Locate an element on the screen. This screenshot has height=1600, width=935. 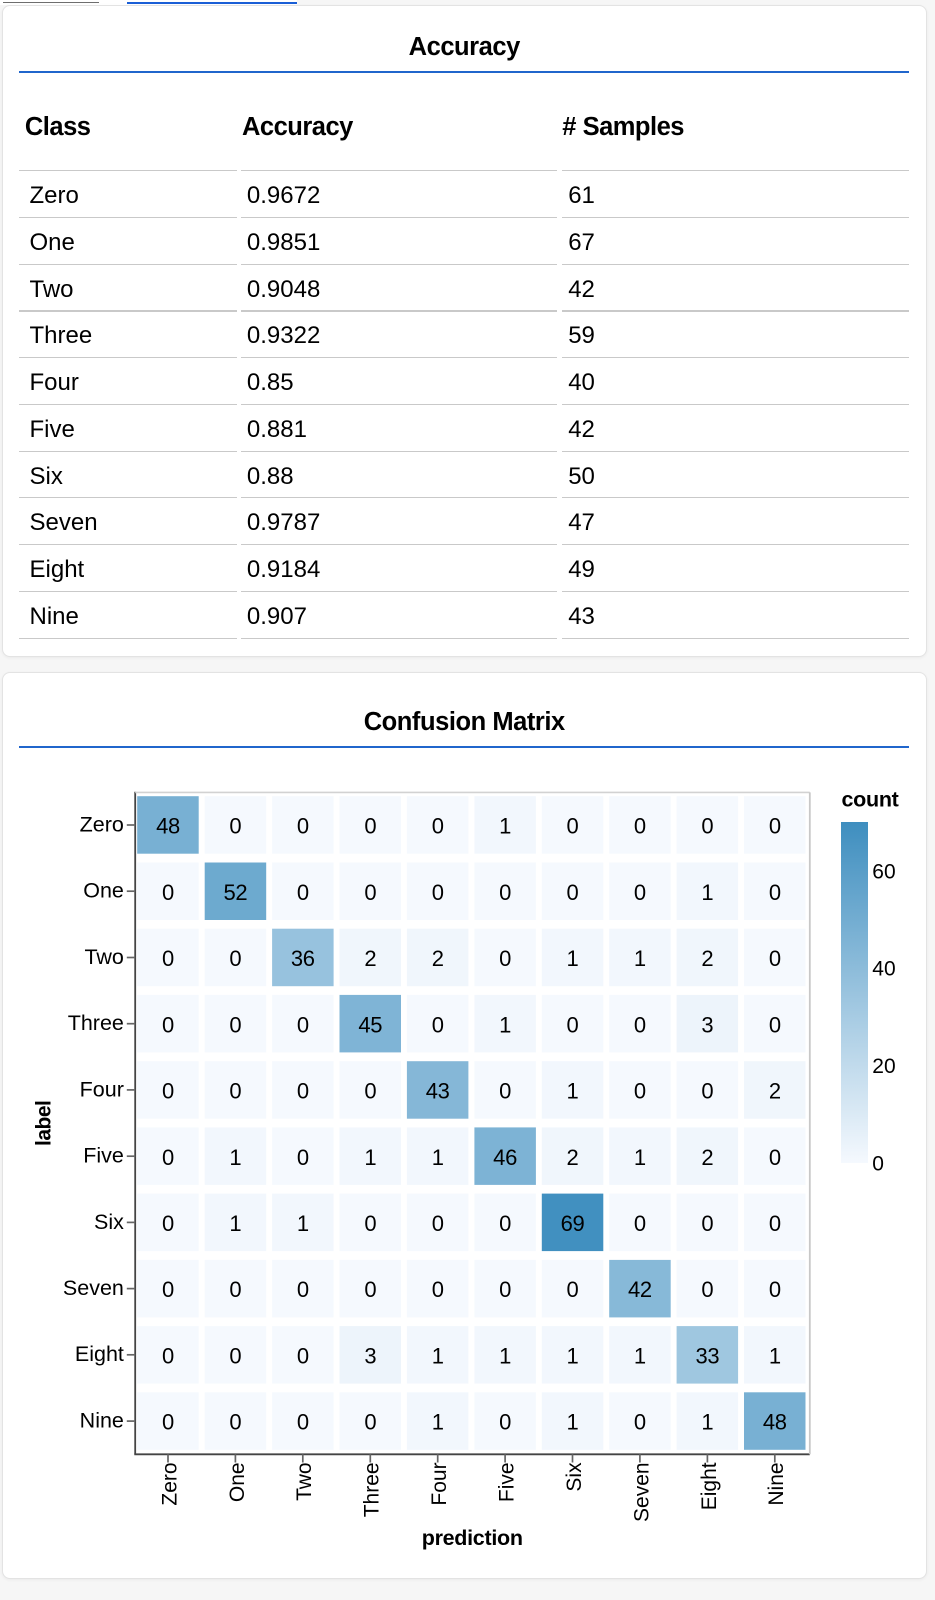
svg-text: Three is located at coordinates (372, 1489).